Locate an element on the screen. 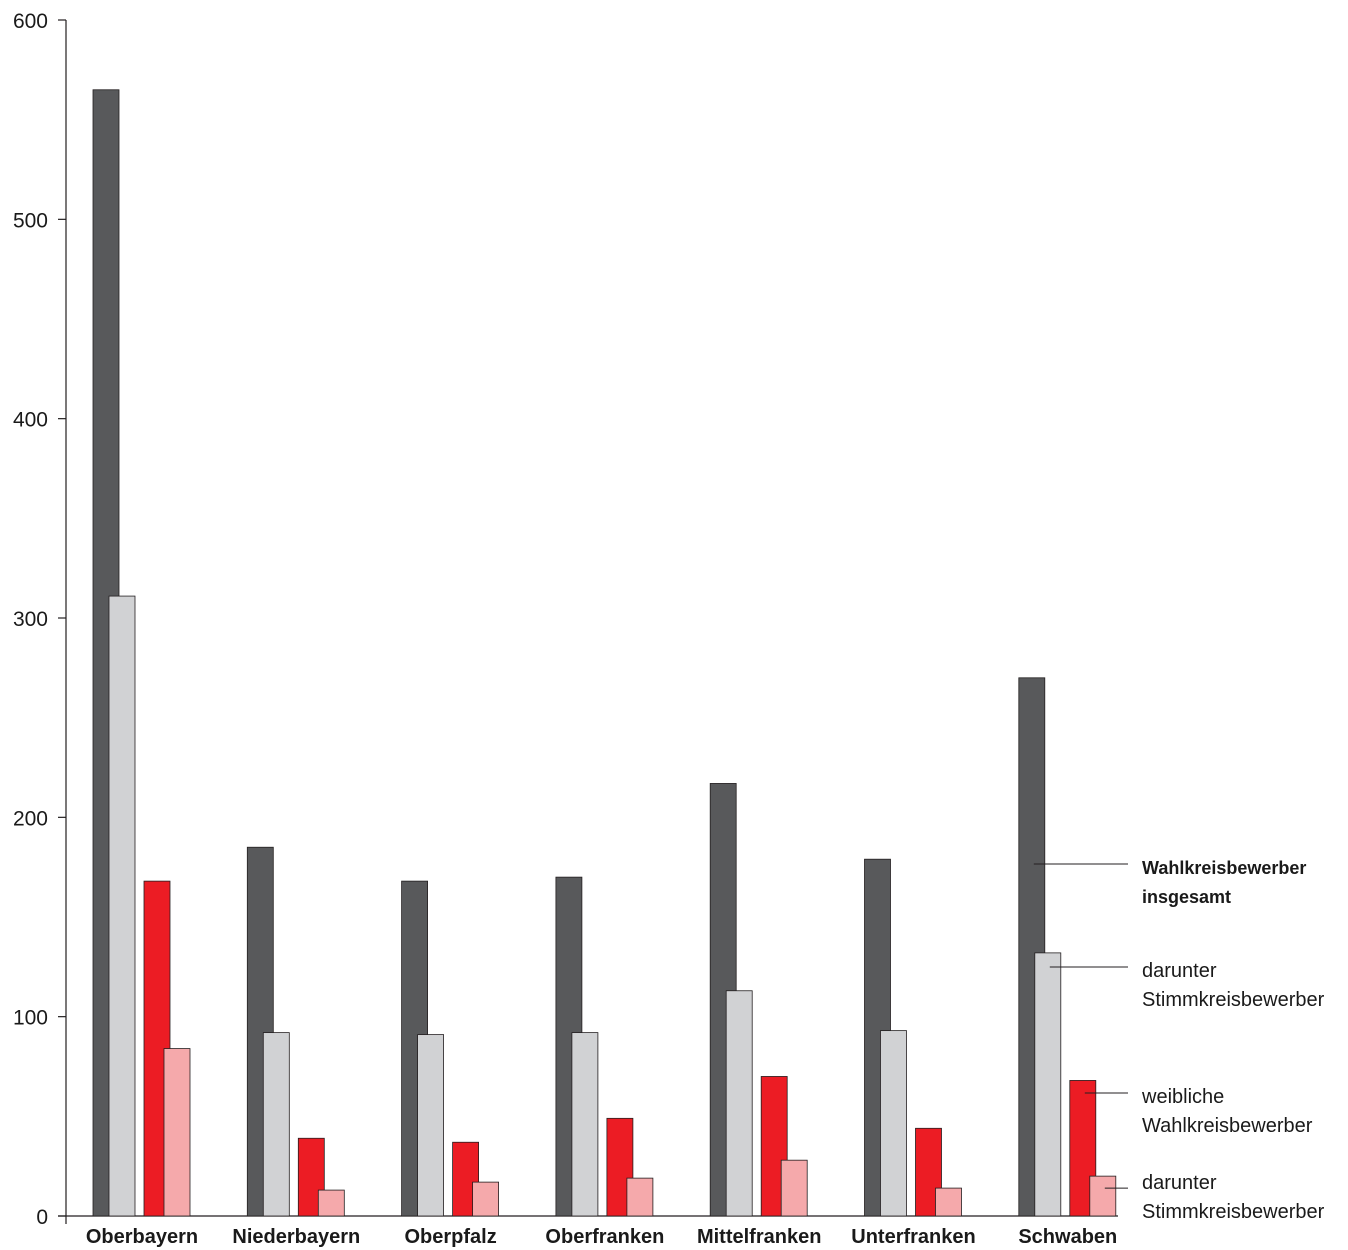 This screenshot has width=1348, height=1250. y-tick-label: 0 is located at coordinates (42, 1217).